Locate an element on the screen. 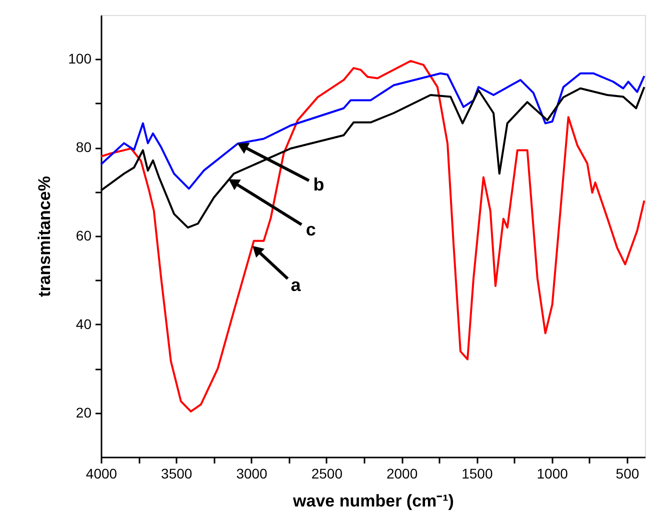 This screenshot has height=528, width=647. annotation: c is located at coordinates (311, 229).